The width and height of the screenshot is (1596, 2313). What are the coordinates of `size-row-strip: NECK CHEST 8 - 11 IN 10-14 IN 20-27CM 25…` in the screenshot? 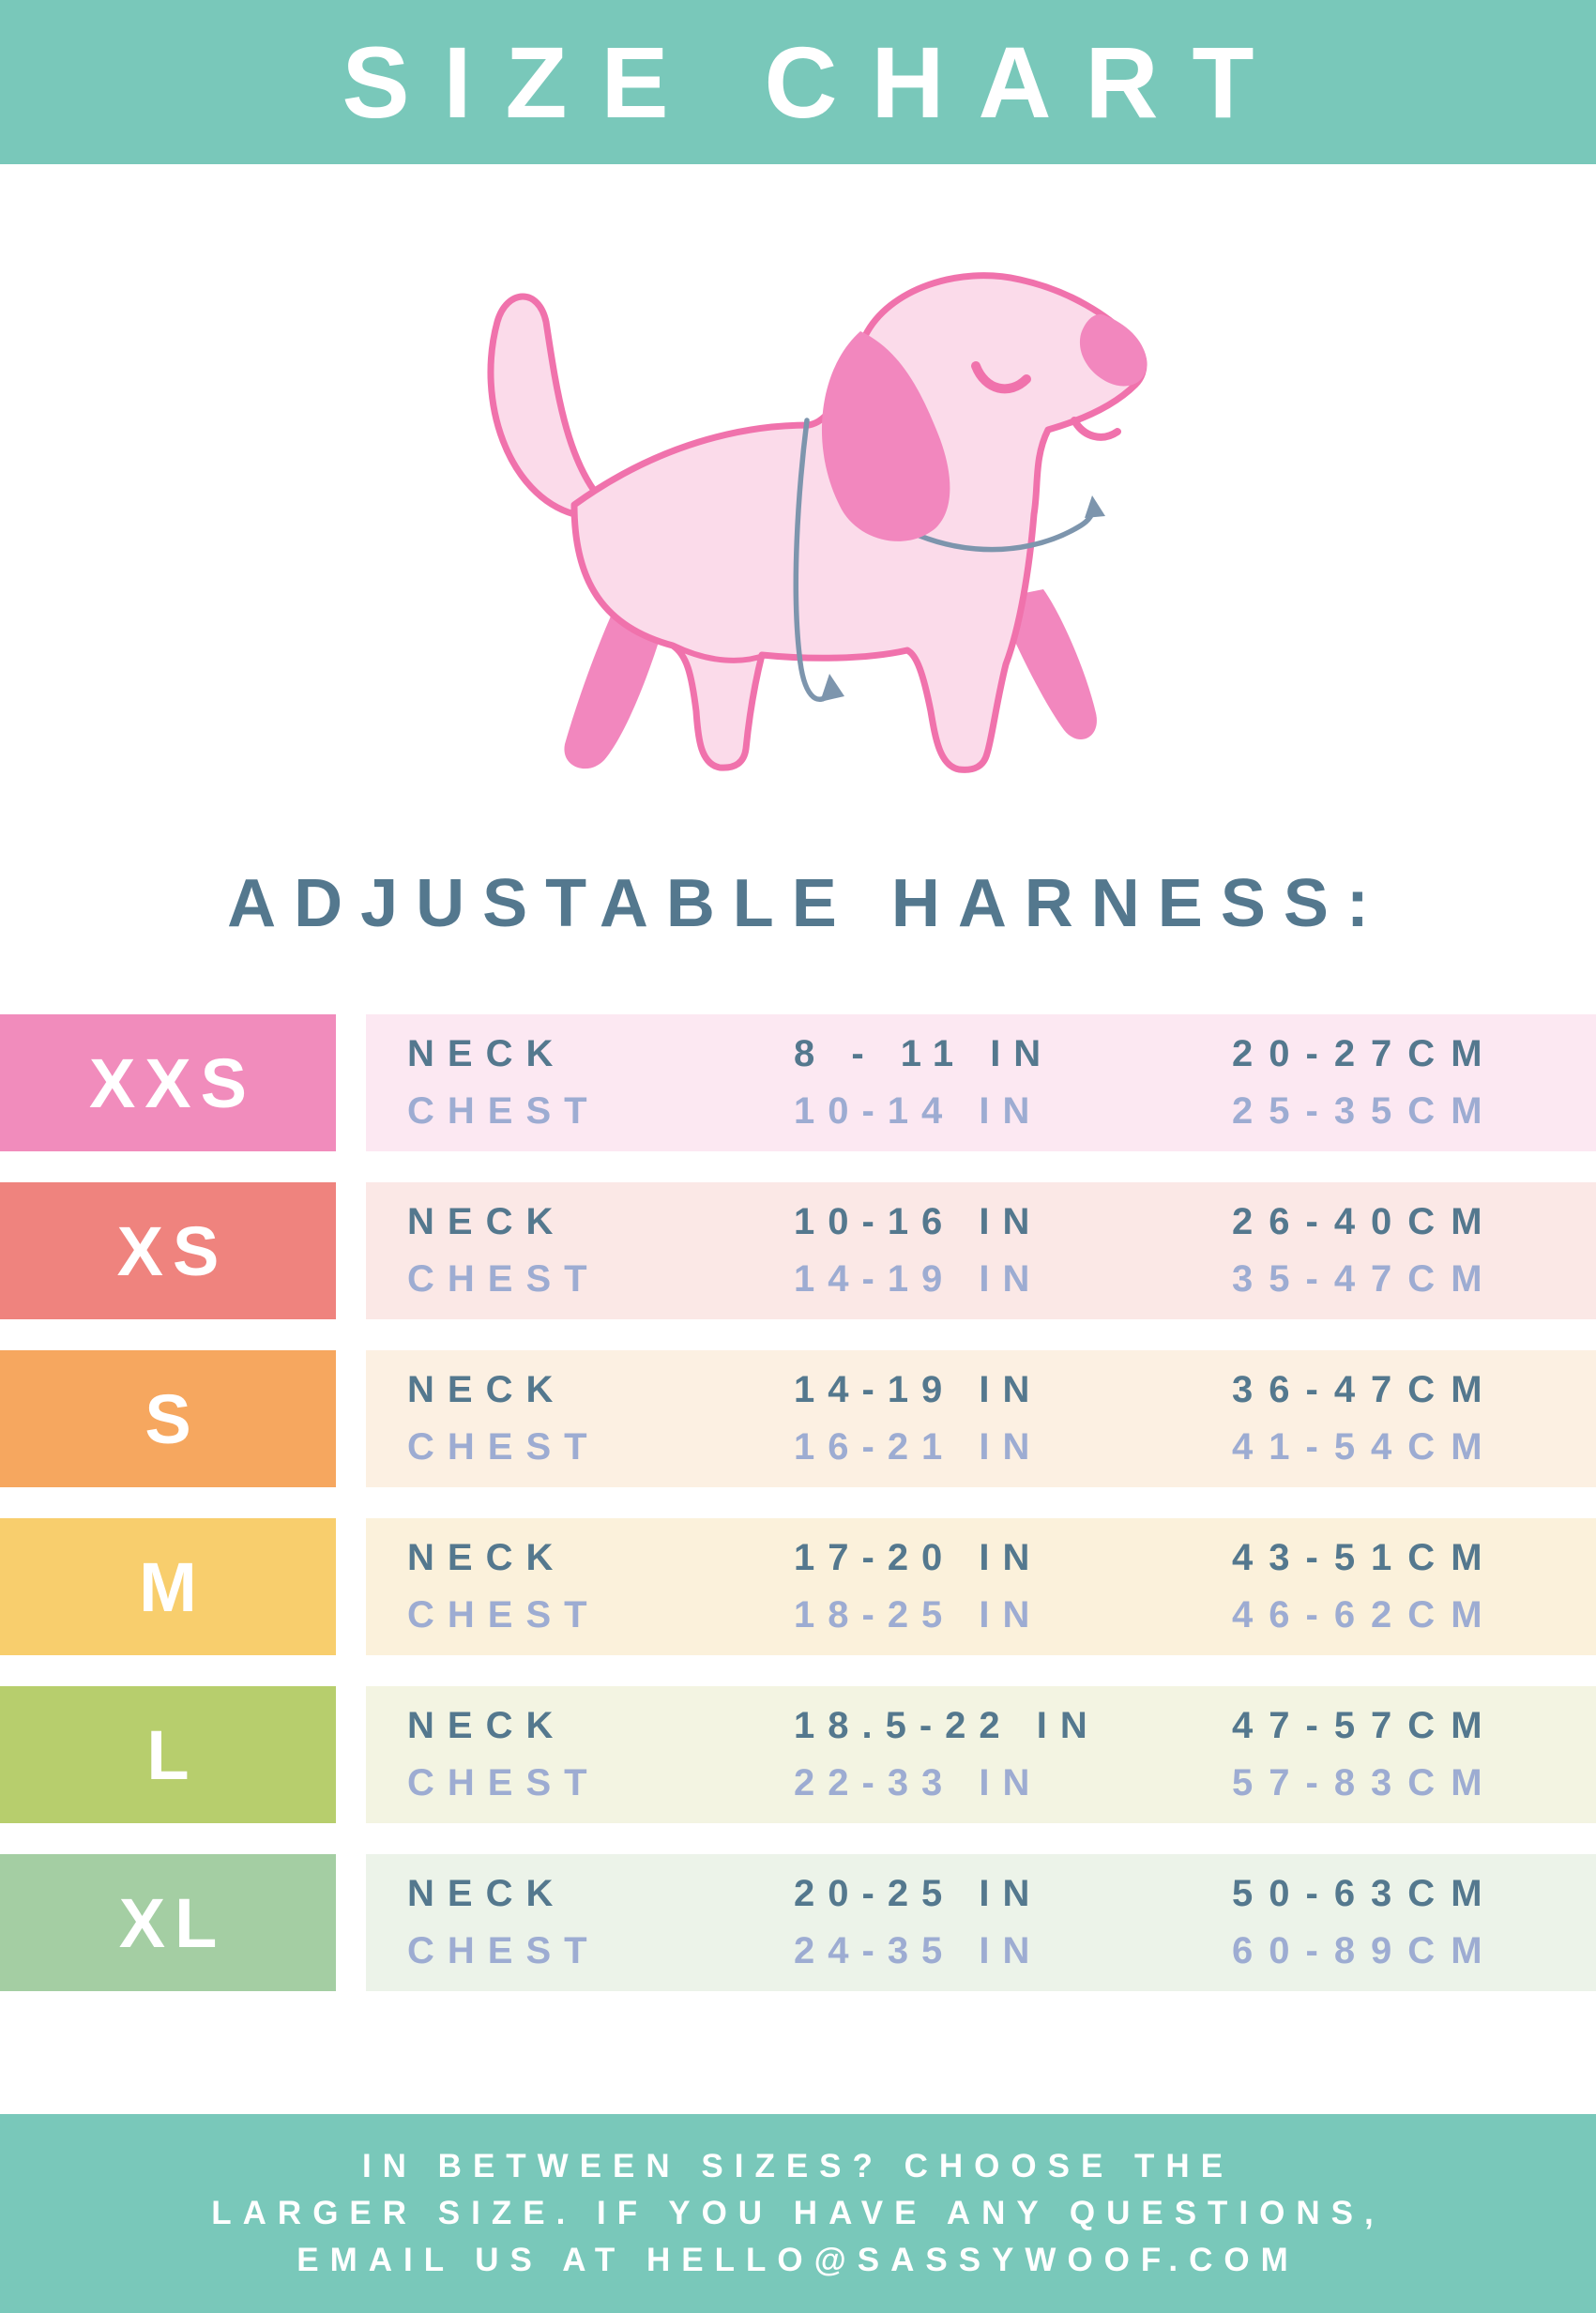 It's located at (981, 1082).